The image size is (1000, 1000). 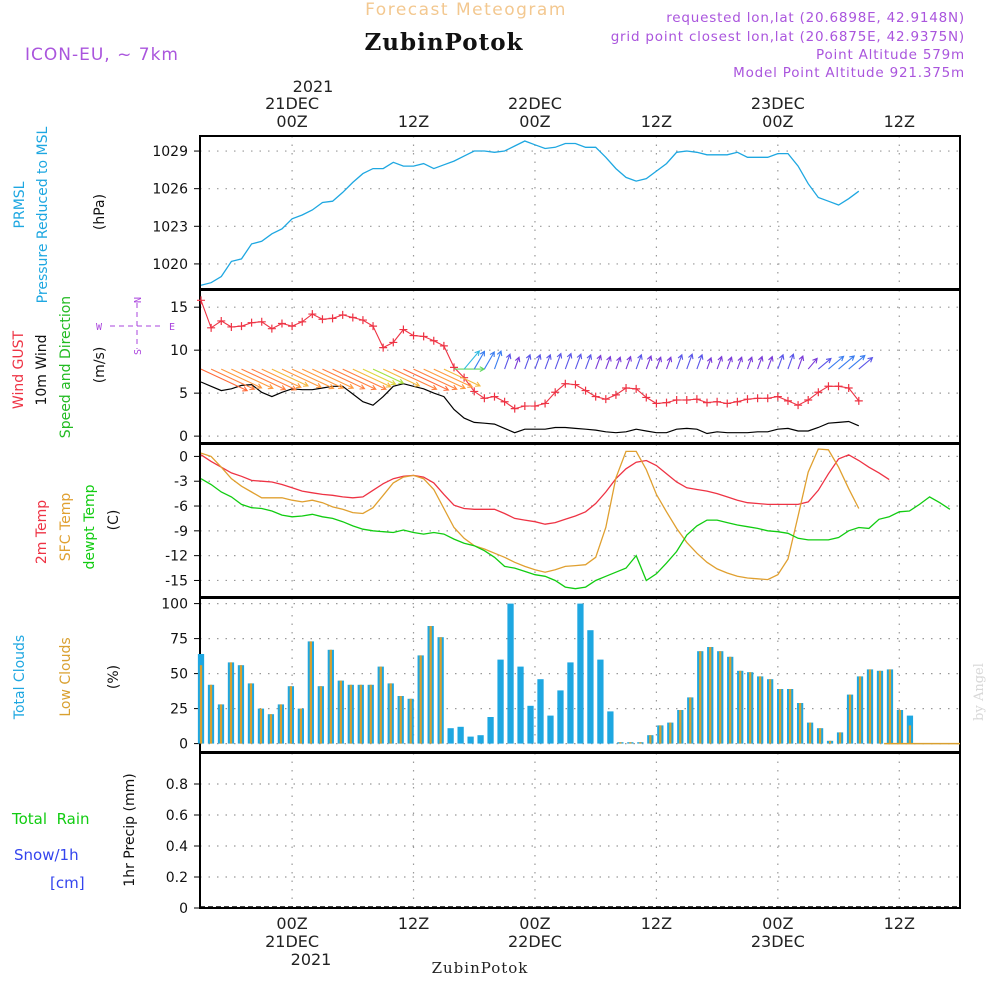 What do you see at coordinates (815, 18) in the screenshot?
I see `requested-point: requested lon,lat (20.6898E, 42.9148N)` at bounding box center [815, 18].